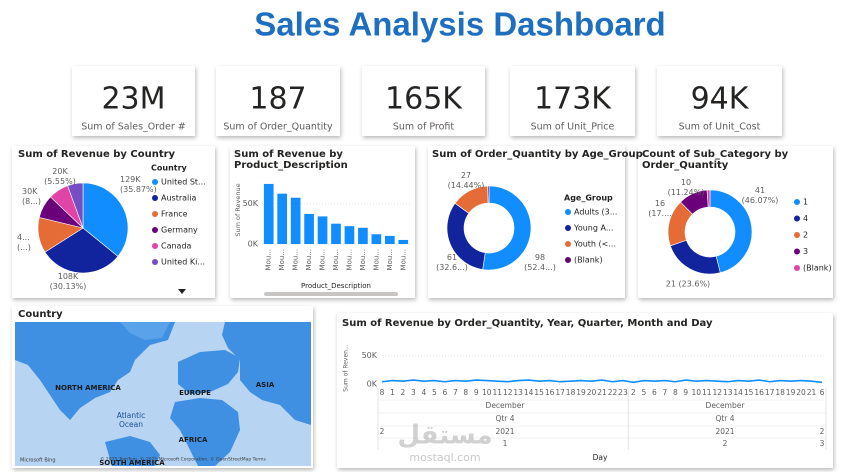  Describe the element at coordinates (169, 168) in the screenshot. I see `legend-title: Country` at that location.